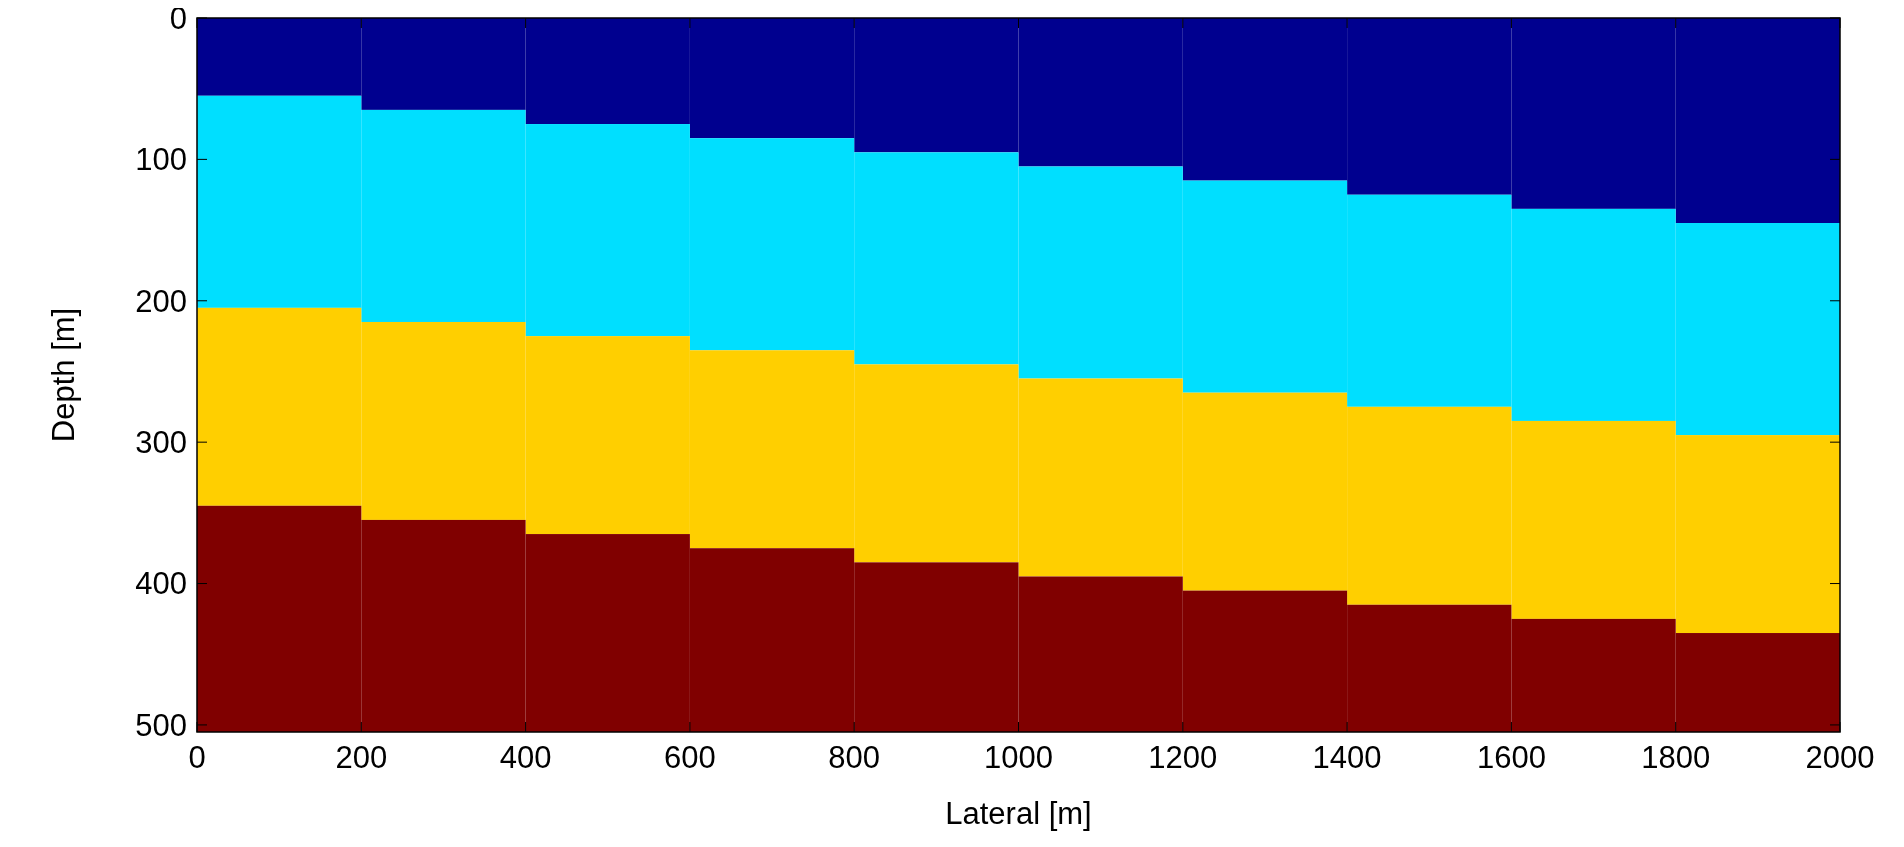 This screenshot has height=847, width=1904. I want to click on x-tick-label: 800, so click(854, 757).